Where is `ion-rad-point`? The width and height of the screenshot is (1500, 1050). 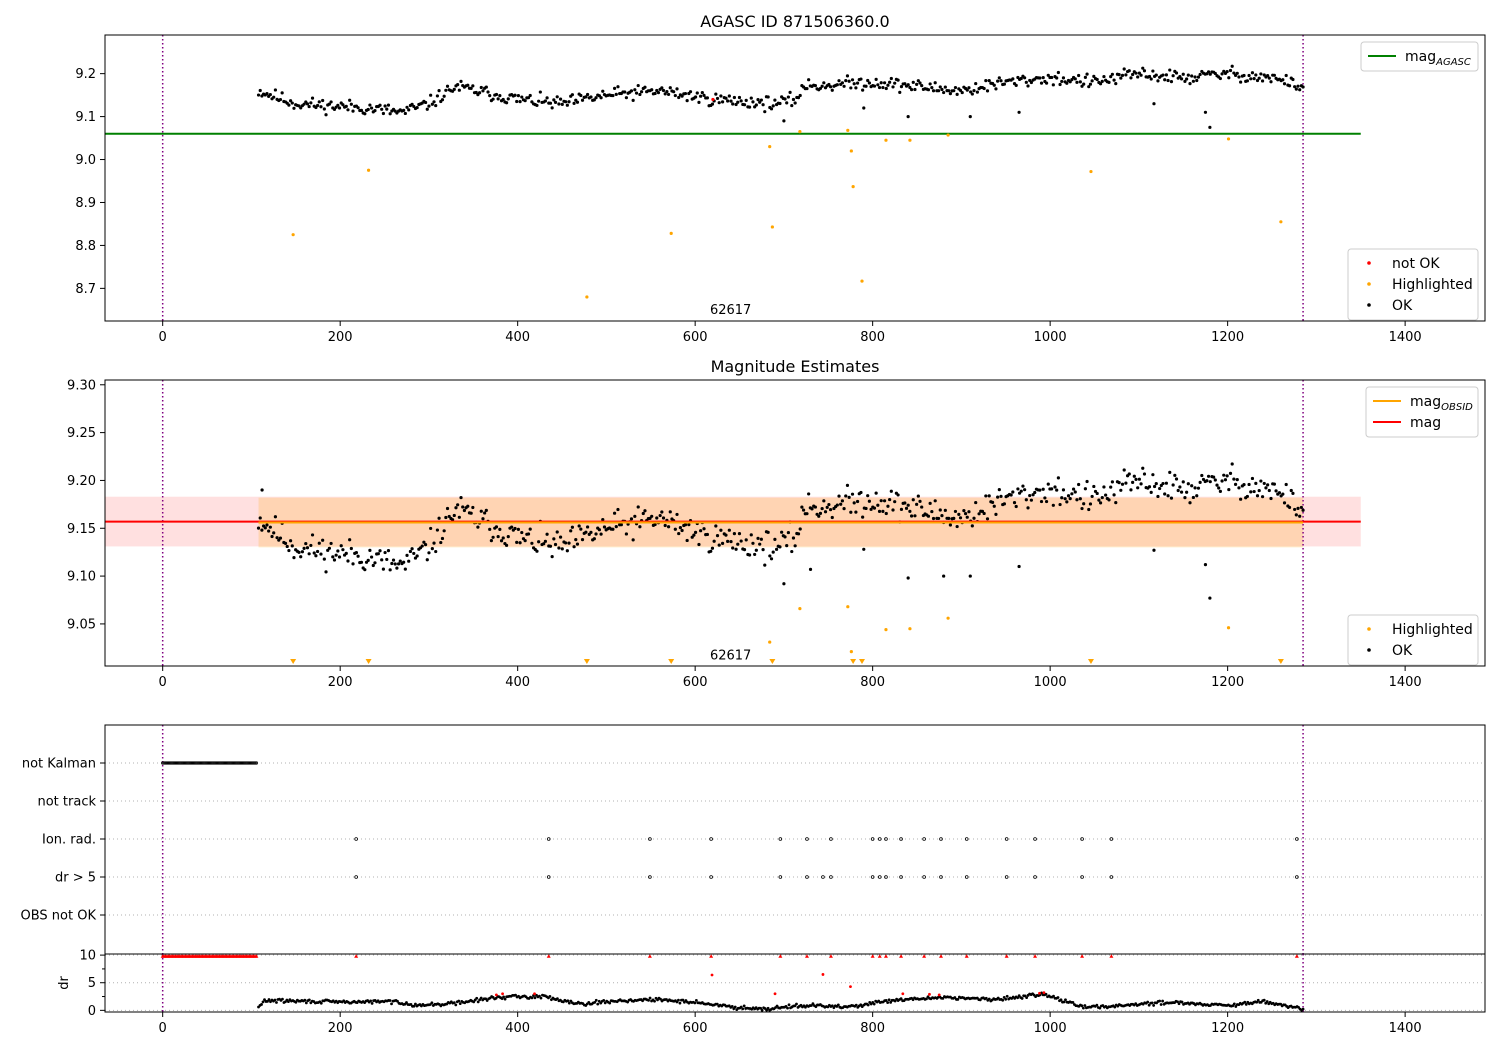
ion-rad-point is located at coordinates (966, 839).